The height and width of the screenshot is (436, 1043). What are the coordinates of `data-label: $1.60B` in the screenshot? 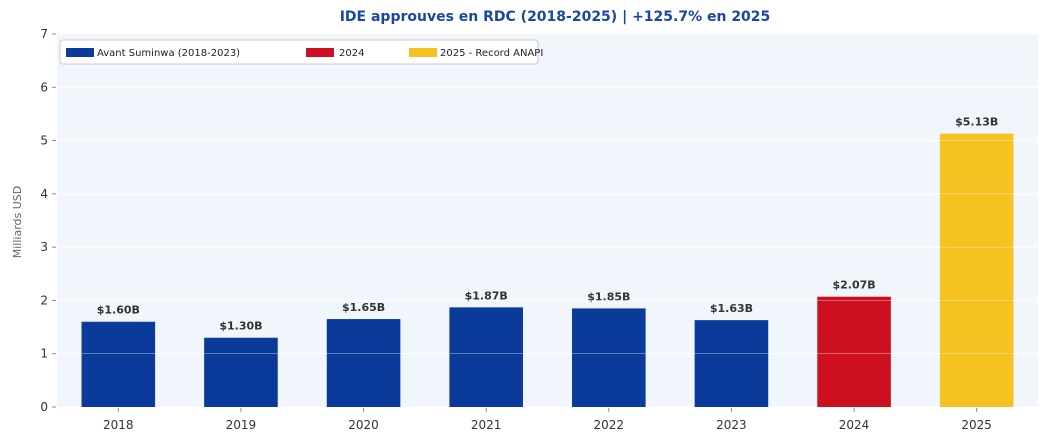 It's located at (118, 310).